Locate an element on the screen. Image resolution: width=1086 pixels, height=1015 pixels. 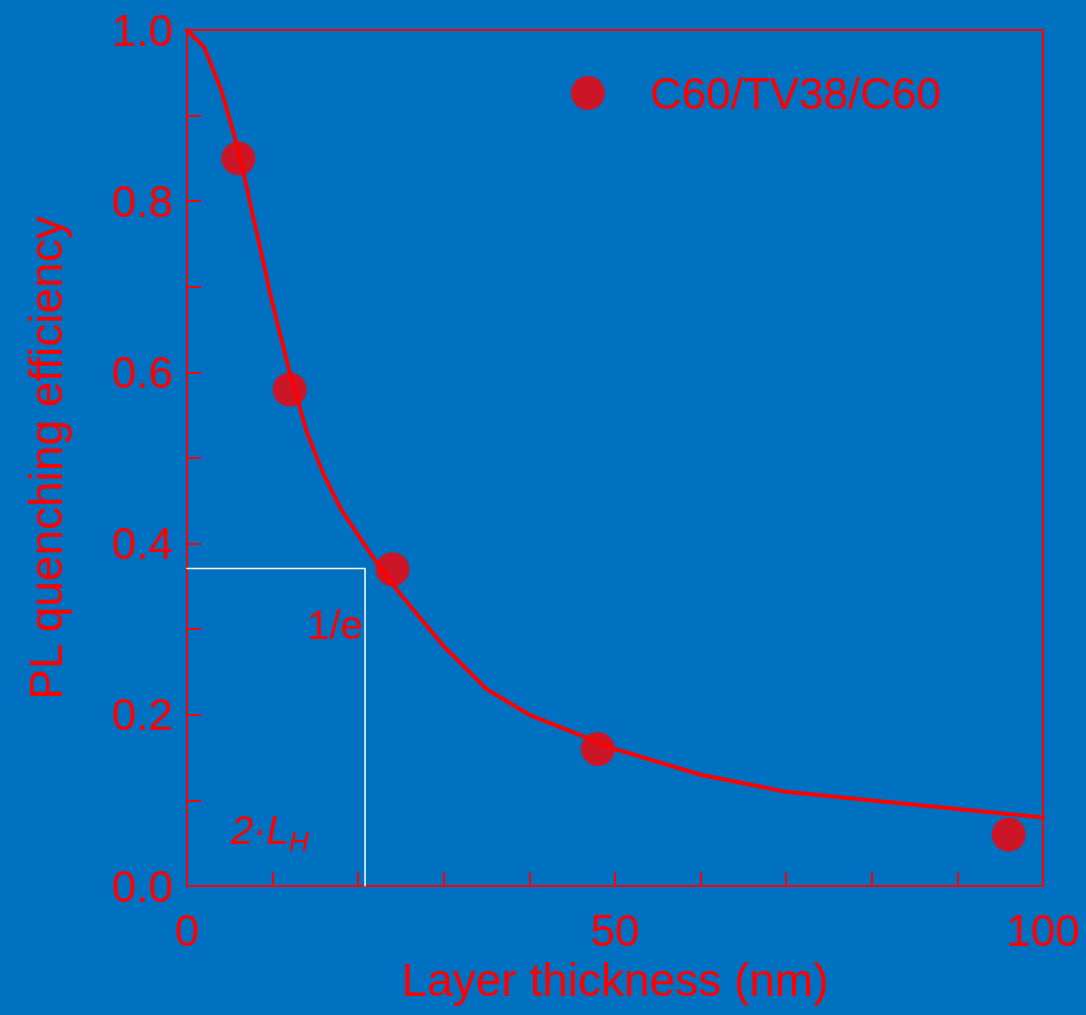
y-axis-title: PL quenching efficiency is located at coordinates (46, 458).